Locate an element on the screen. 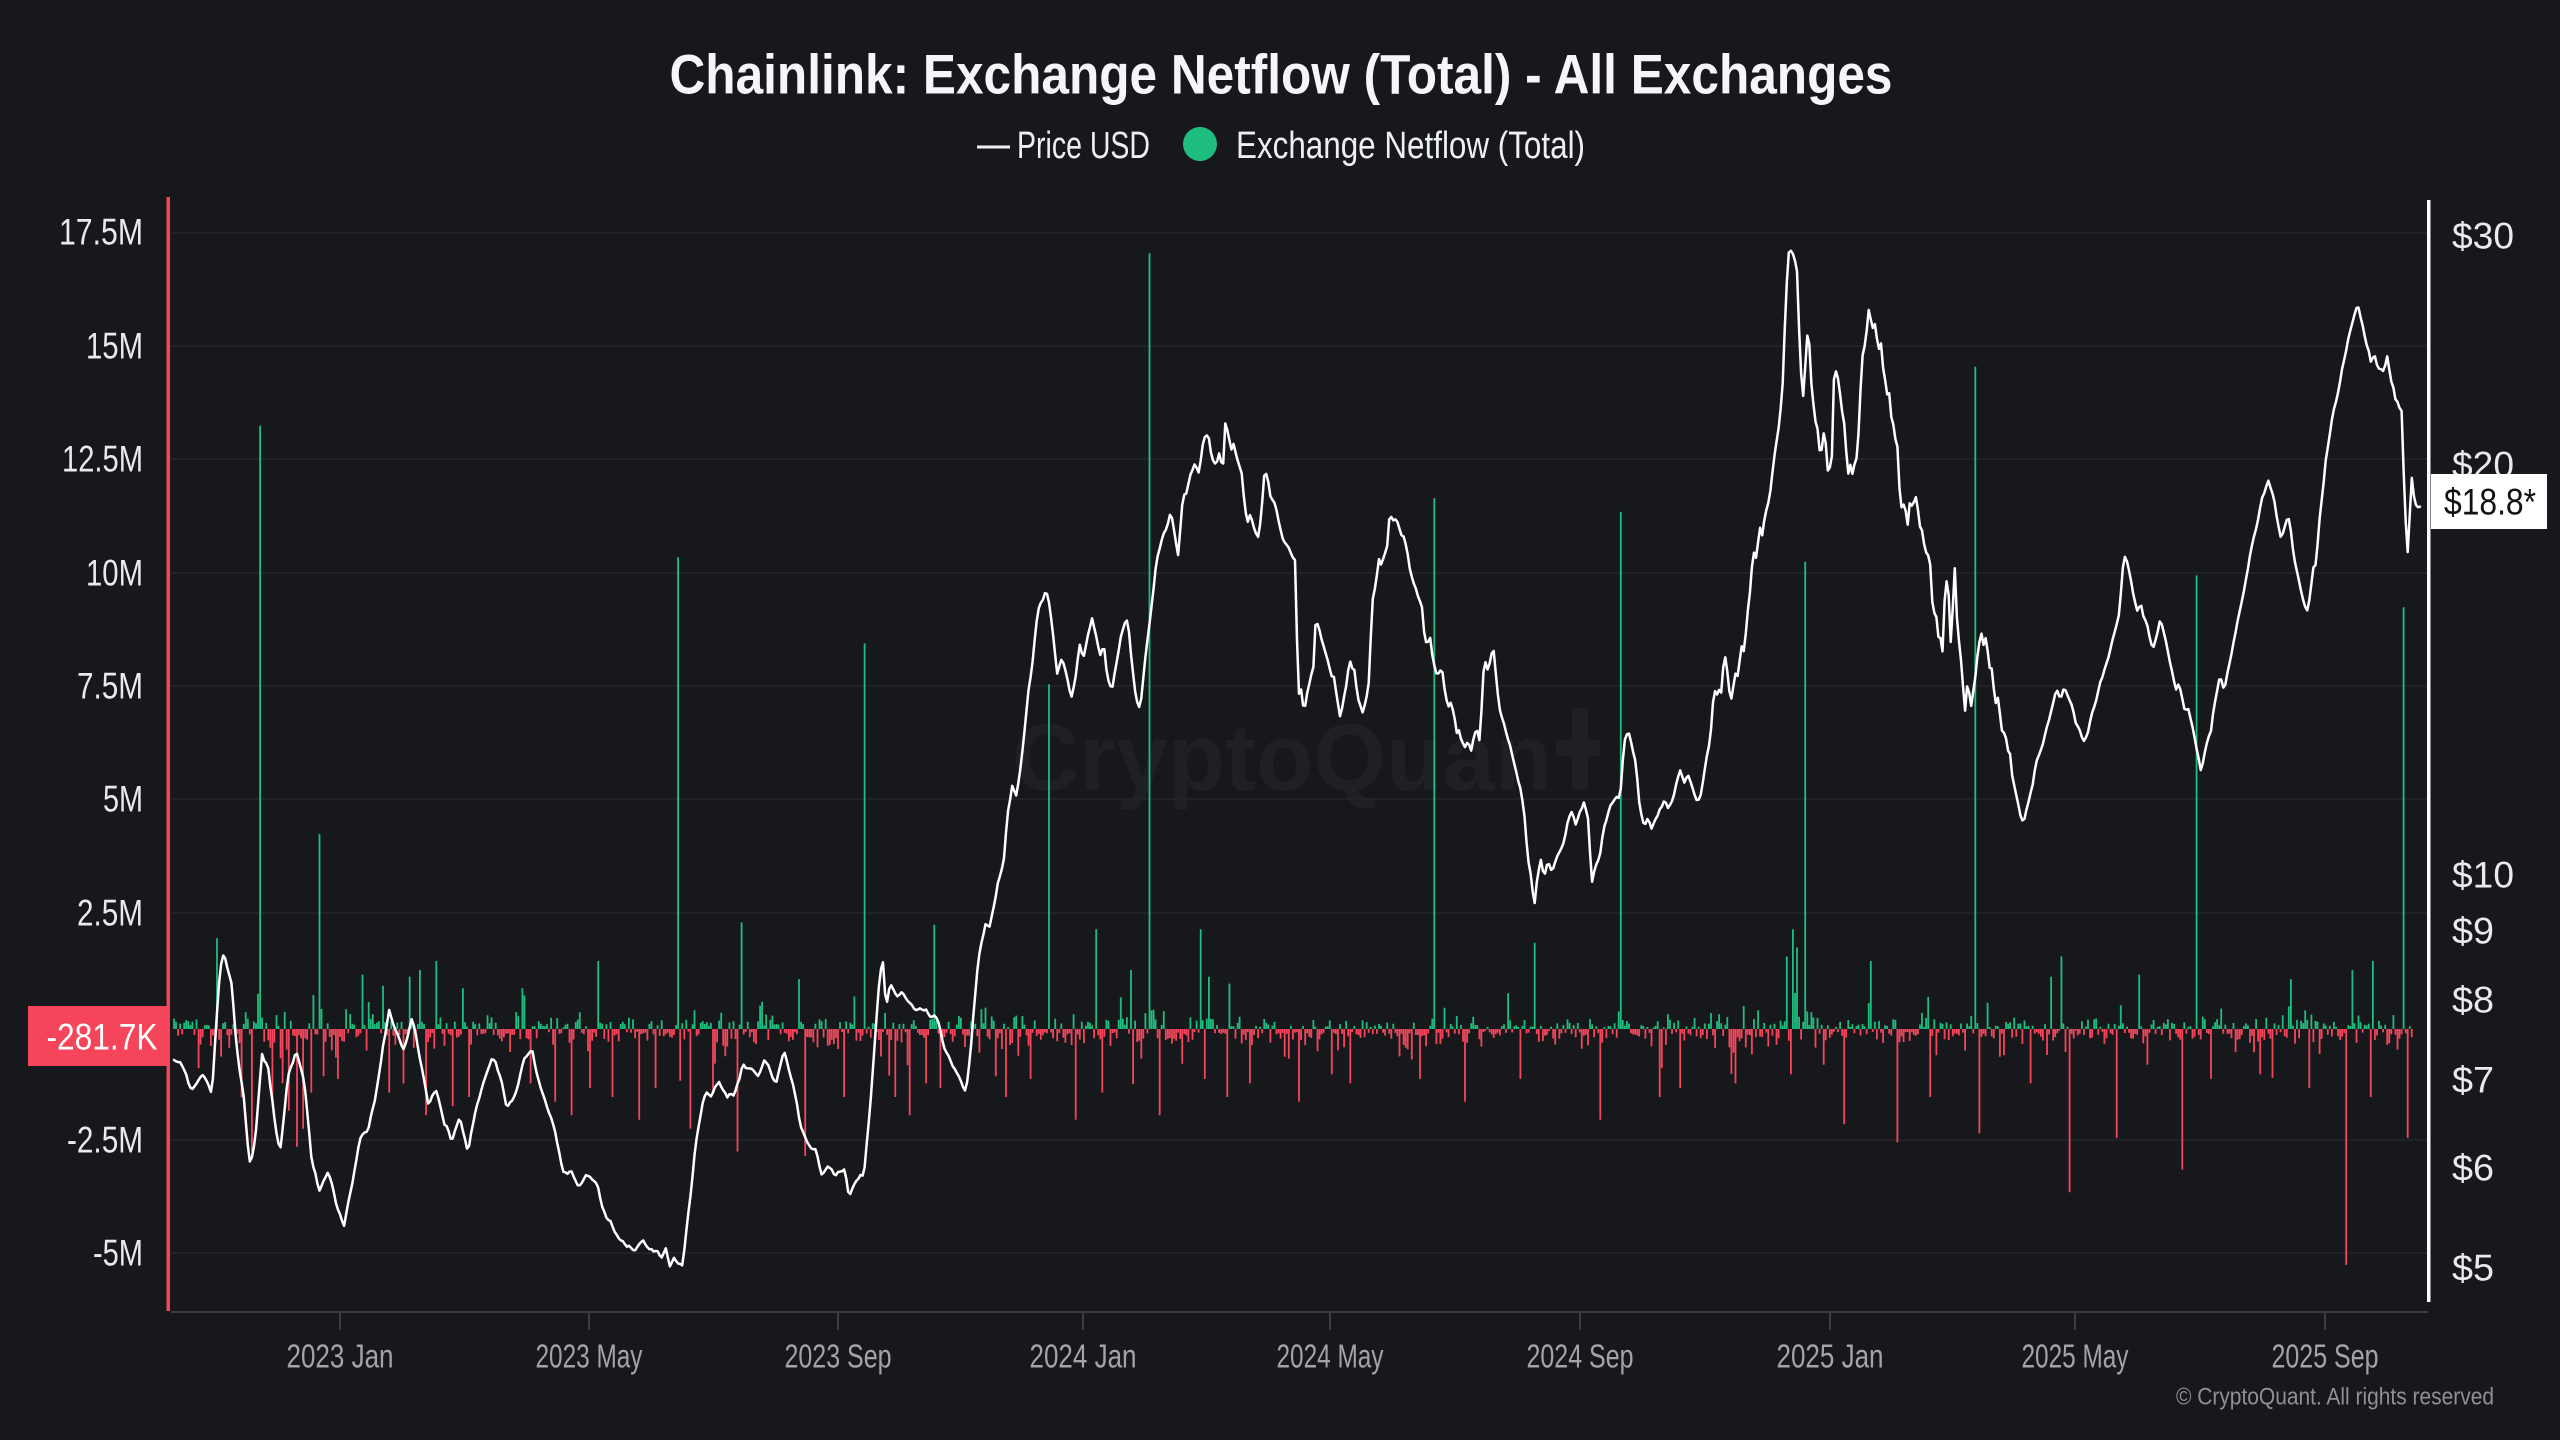 The image size is (2560, 1440). svg-text: Exchange Netflow (Total) is located at coordinates (1410, 146).